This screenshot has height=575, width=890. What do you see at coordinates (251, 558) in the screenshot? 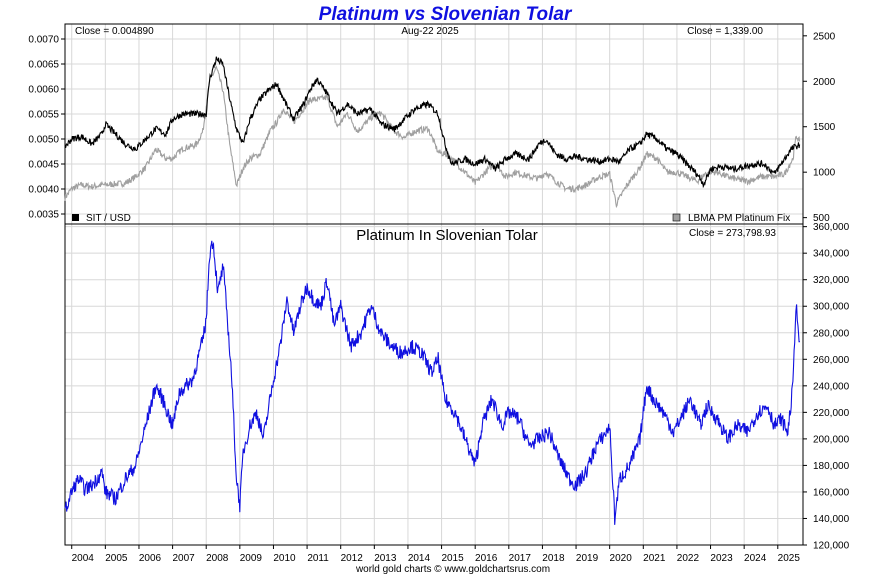
I see `x-tick-label: 2009` at bounding box center [251, 558].